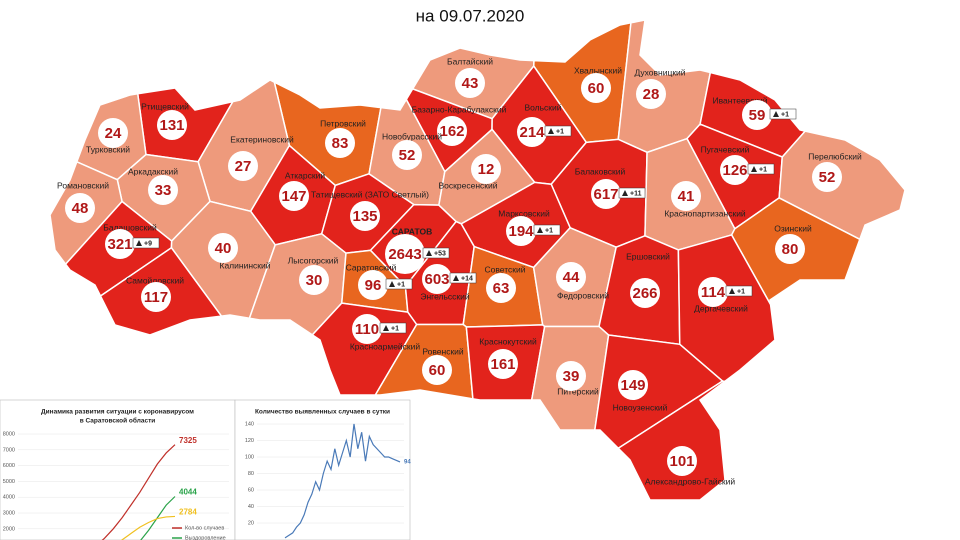 Image resolution: width=960 pixels, height=540 pixels. I want to click on case-count: 114, so click(713, 292).